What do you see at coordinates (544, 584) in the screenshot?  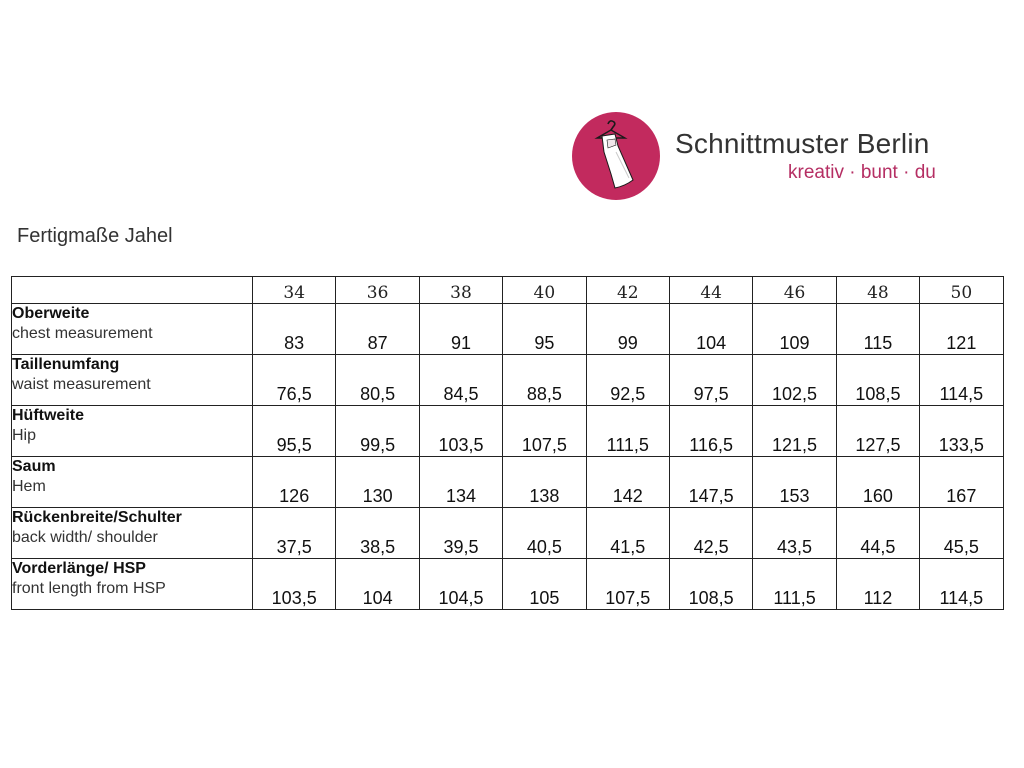 I see `value-cell: 105` at bounding box center [544, 584].